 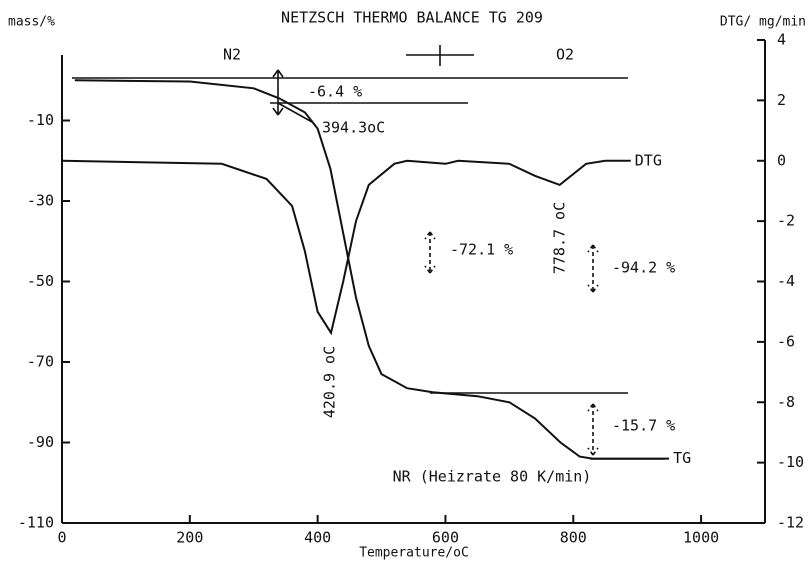 What do you see at coordinates (648, 160) in the screenshot?
I see `series-label: DTG` at bounding box center [648, 160].